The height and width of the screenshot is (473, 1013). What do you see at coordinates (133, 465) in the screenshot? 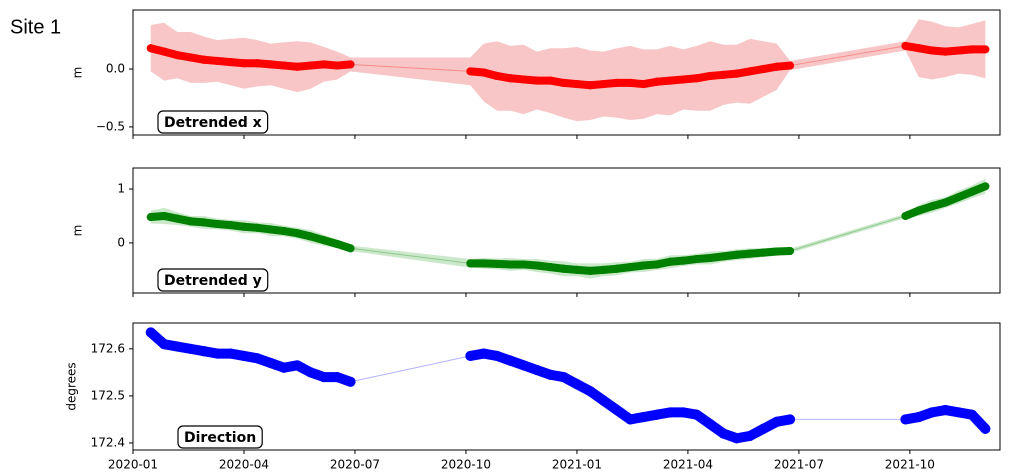
I see `x-tick-label: 2020-01` at bounding box center [133, 465].